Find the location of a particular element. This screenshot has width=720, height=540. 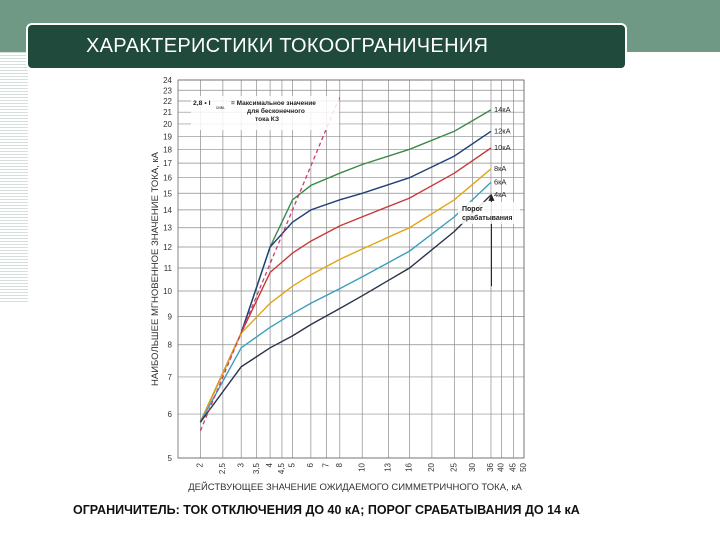

title-banner: ХАРАКТЕРИСТИКИ ТОКООГРАНИЧЕНИЯ is located at coordinates (326, 46).